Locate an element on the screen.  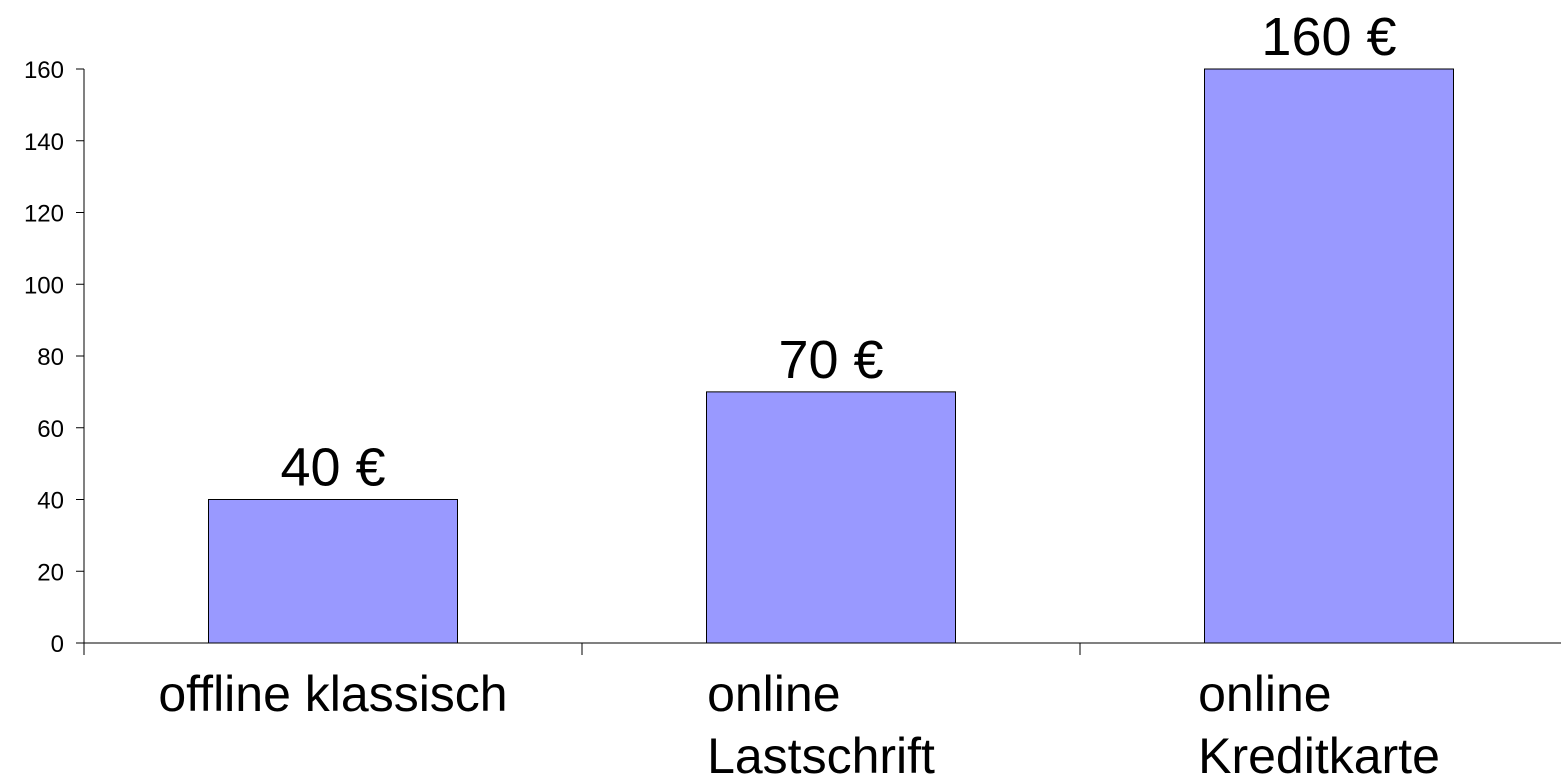
y-tick-label: 0 is located at coordinates (57, 644).